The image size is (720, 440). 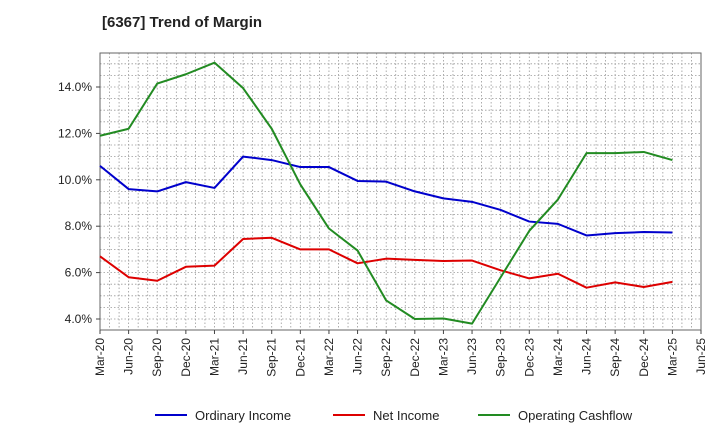 I want to click on x-tick-label: Jun-23, so click(x=472, y=356).